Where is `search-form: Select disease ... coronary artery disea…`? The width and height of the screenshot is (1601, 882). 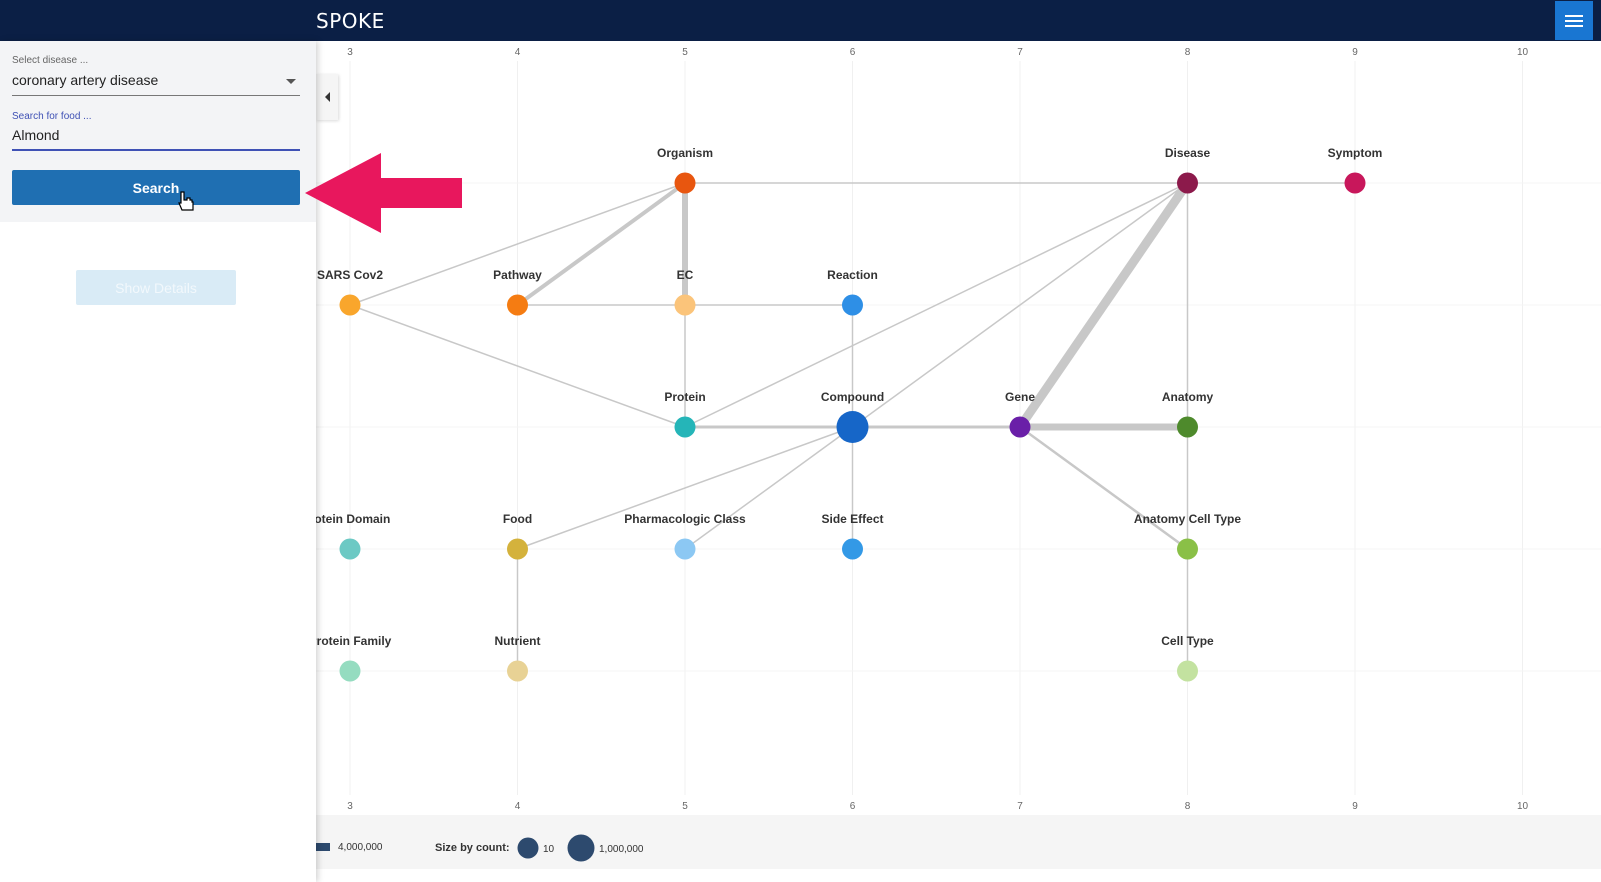
search-form: Select disease ... coronary artery disea… is located at coordinates (158, 131).